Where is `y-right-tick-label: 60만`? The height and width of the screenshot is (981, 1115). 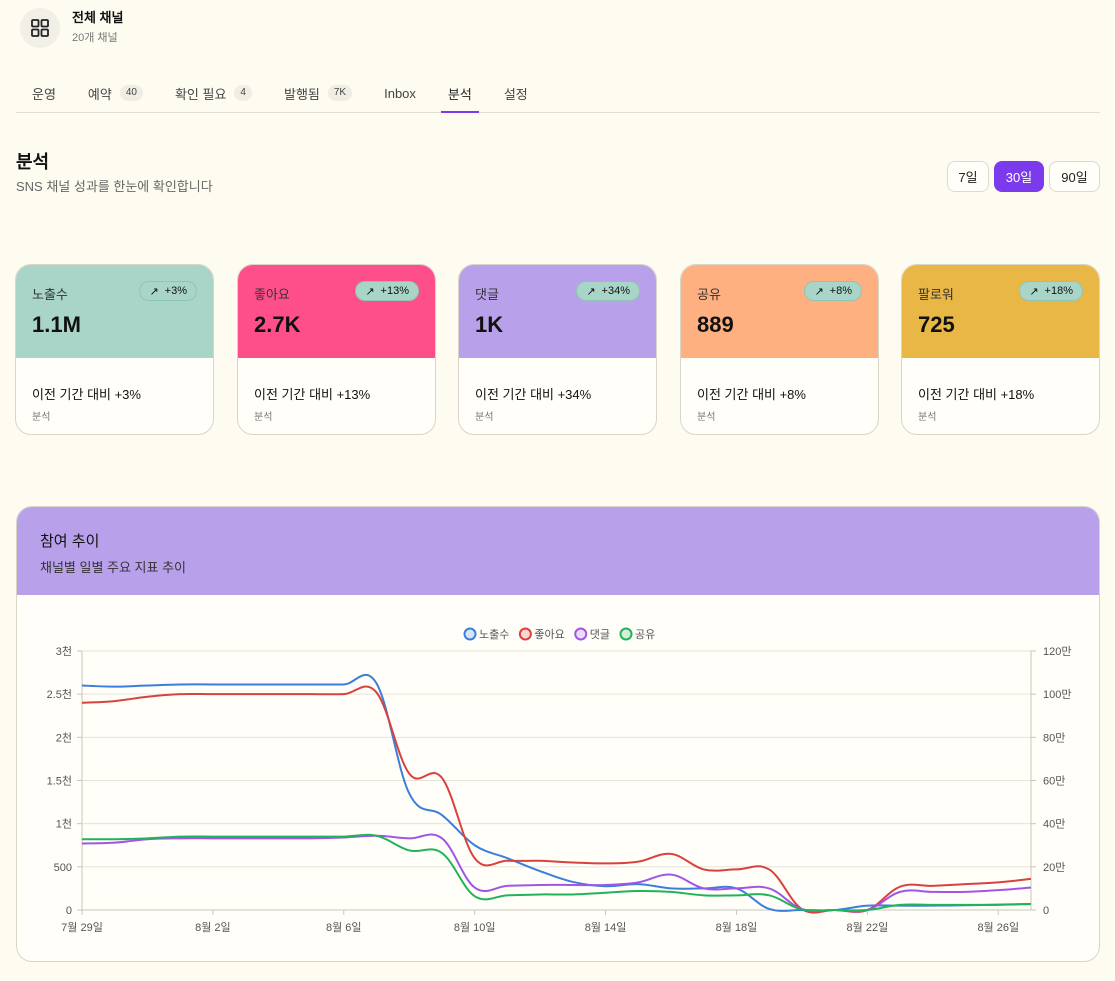
y-right-tick-label: 60만 is located at coordinates (1054, 781).